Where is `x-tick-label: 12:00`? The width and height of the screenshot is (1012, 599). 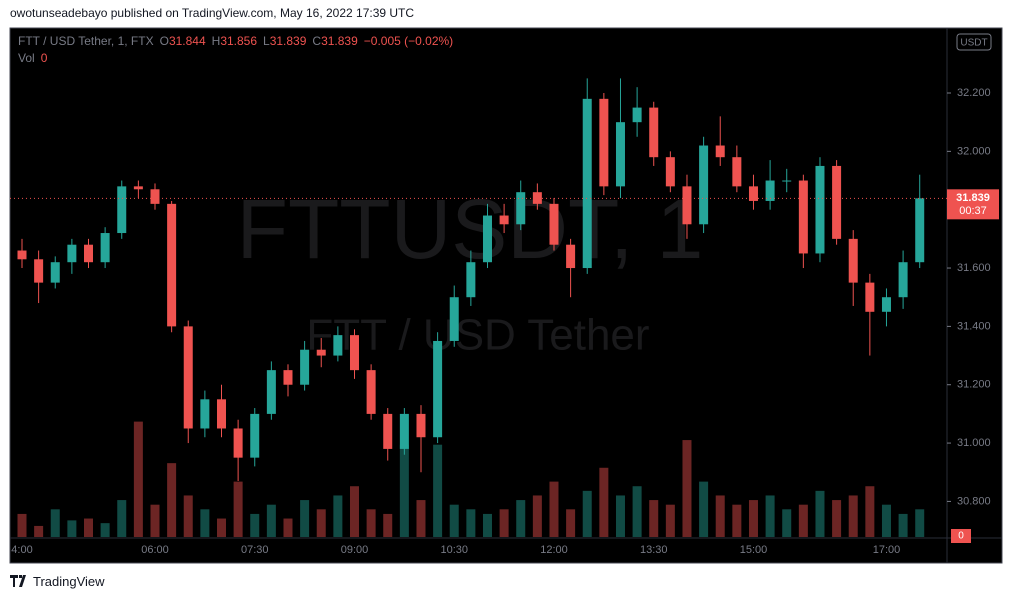 x-tick-label: 12:00 is located at coordinates (554, 550).